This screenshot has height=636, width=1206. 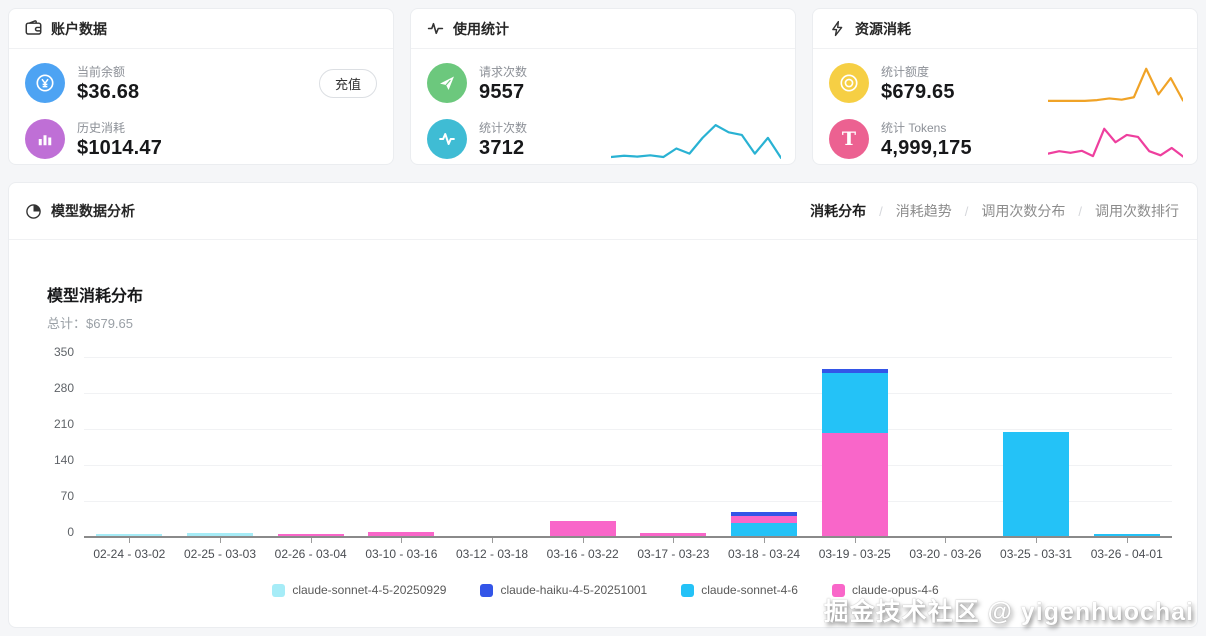 I want to click on x-axis-line, so click(x=628, y=537).